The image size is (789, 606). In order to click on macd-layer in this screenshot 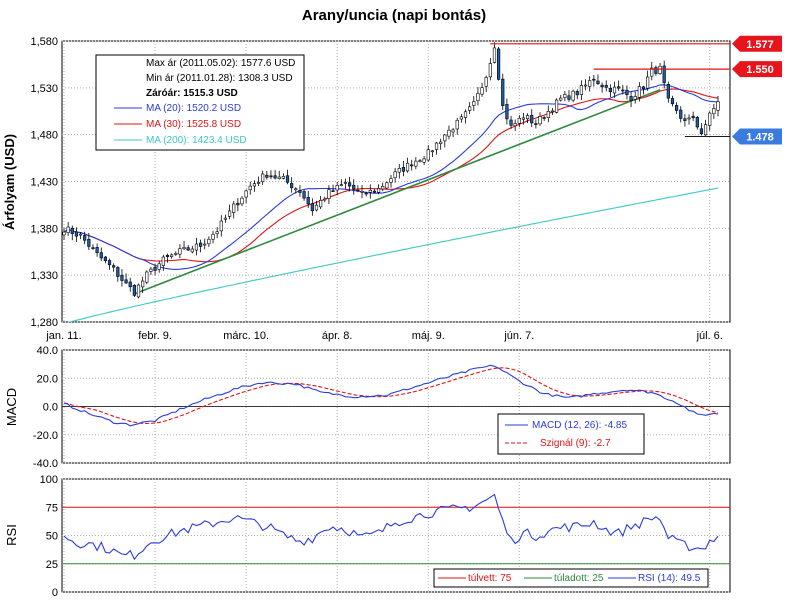, I will do `click(396, 395)`.